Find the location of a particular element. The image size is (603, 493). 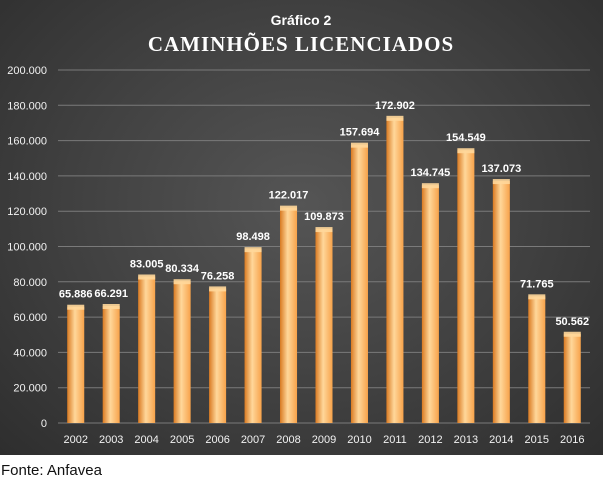

source-note: Fonte: Anfavea is located at coordinates (51, 470).